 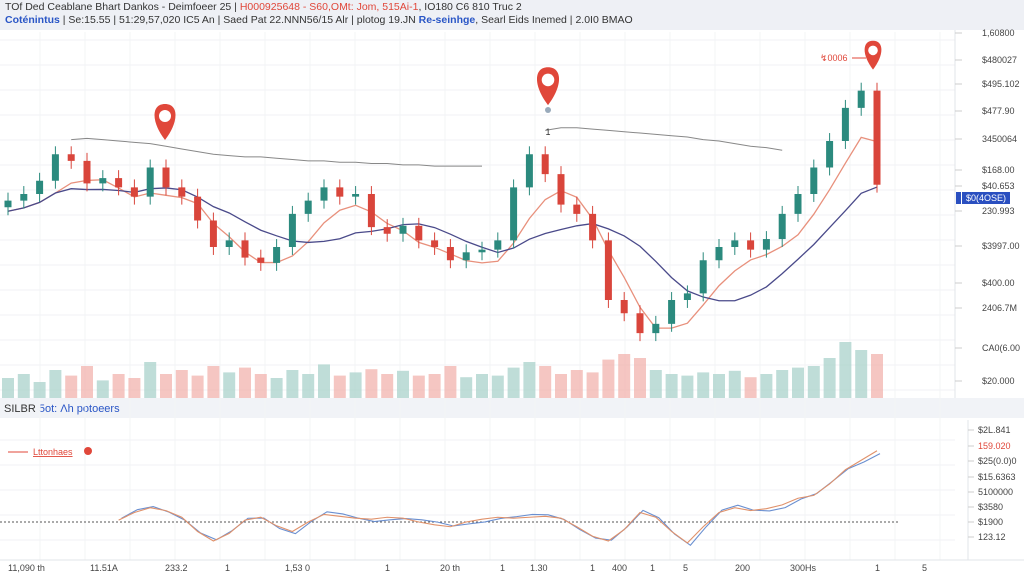 What do you see at coordinates (958, 198) in the screenshot?
I see `current-price-marker` at bounding box center [958, 198].